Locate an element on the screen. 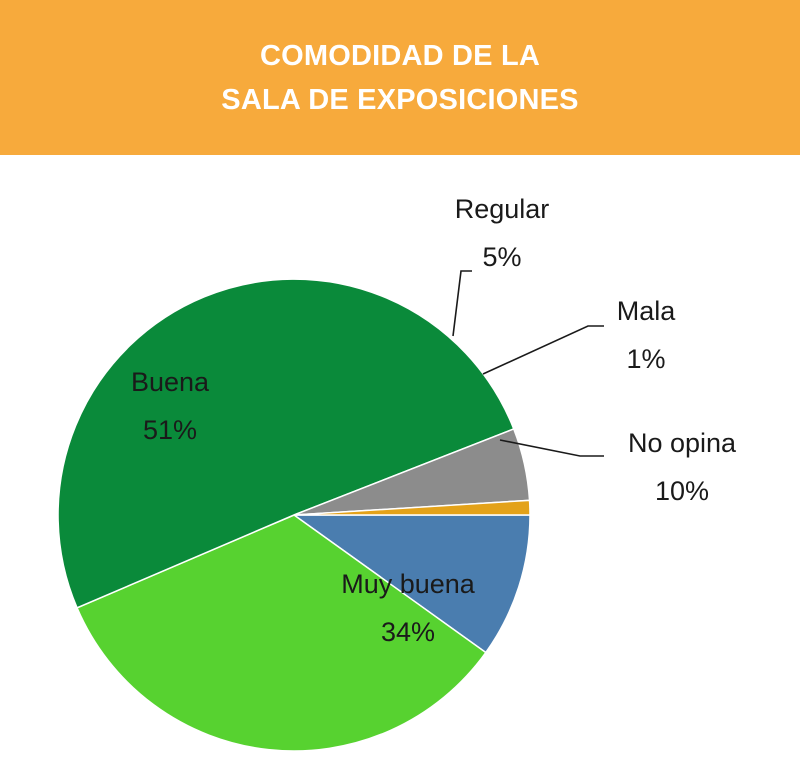 The image size is (800, 760). pie-slice-no-opina is located at coordinates (411, 584).